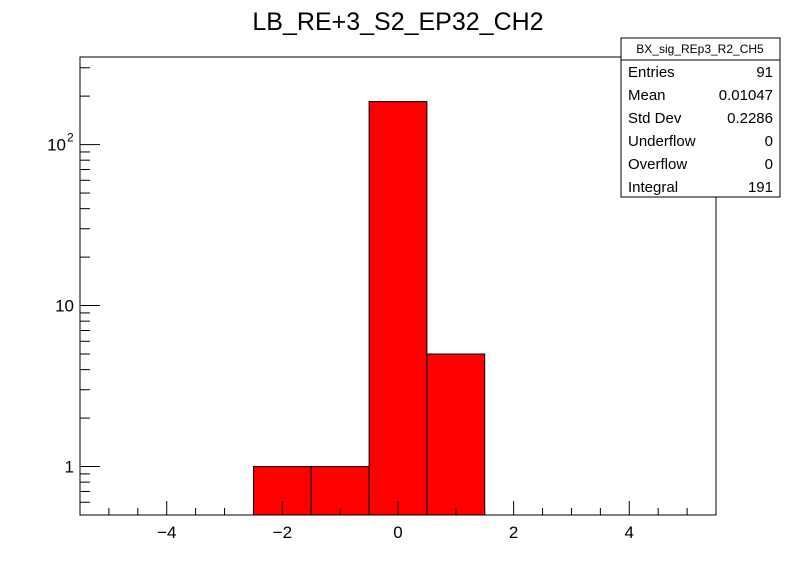 Image resolution: width=796 pixels, height=572 pixels. I want to click on x-tick-label: 2, so click(513, 532).